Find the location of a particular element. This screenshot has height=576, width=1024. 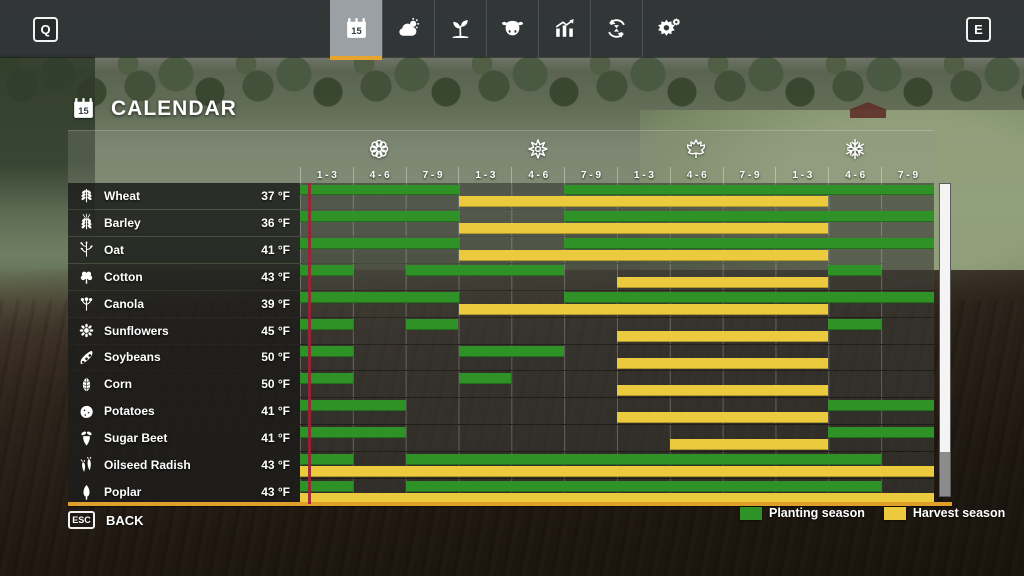

cow-icon is located at coordinates (512, 28).